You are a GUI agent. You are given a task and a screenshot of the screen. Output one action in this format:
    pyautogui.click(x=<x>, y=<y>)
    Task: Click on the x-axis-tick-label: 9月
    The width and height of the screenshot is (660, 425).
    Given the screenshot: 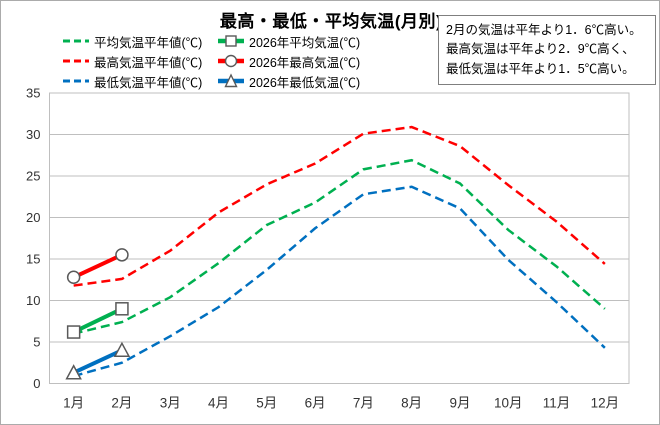 What is the action you would take?
    pyautogui.click(x=459, y=403)
    